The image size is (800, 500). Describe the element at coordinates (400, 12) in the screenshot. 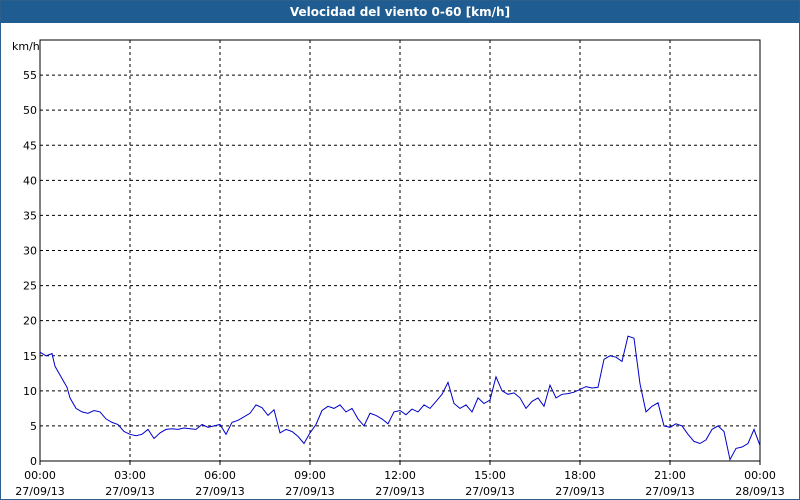

I see `chart-title: Velocidad del viento 0-60 [km/h]` at that location.